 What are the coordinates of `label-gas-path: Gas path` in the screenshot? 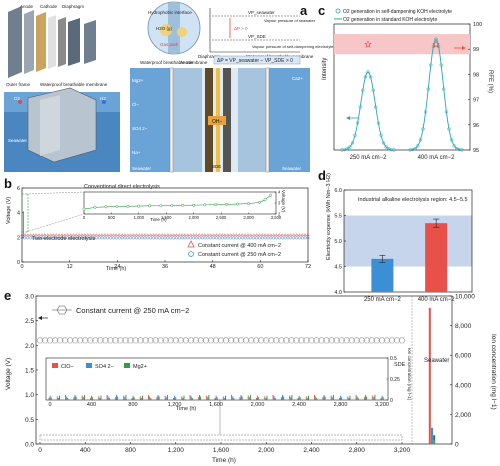 It's located at (169, 44).